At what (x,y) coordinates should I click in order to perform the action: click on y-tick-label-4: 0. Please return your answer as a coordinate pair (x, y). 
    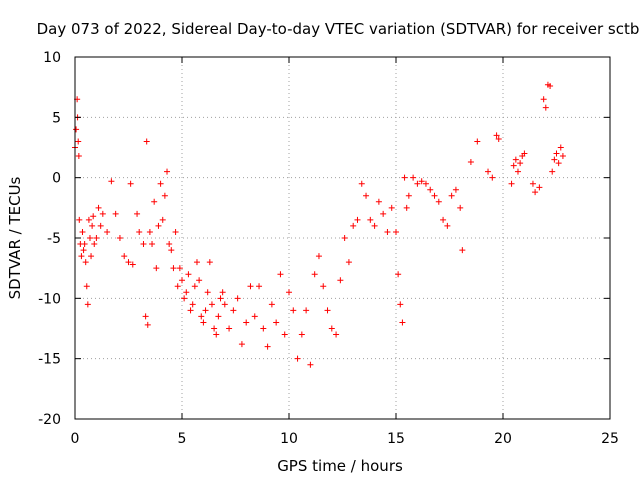
    Looking at the image, I should click on (56, 179).